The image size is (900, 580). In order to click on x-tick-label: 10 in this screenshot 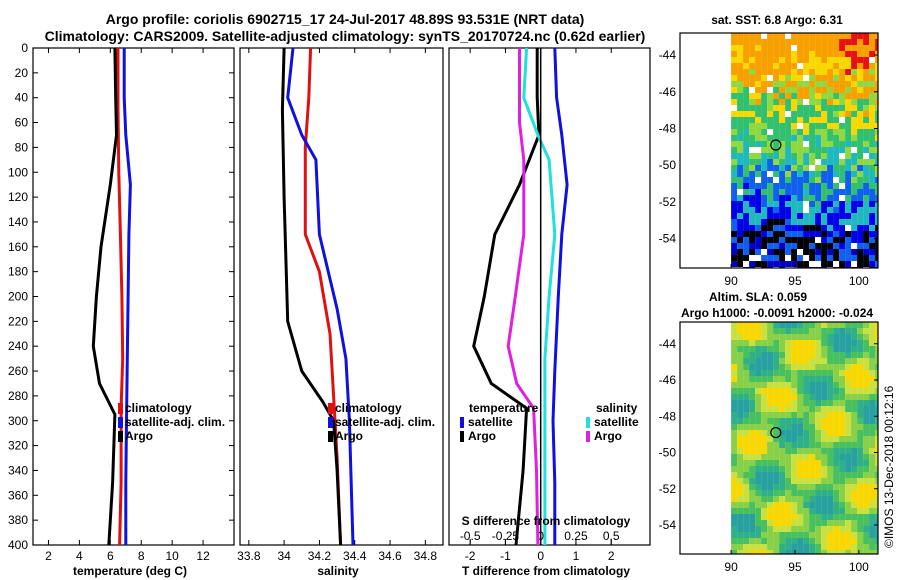, I will do `click(172, 556)`.